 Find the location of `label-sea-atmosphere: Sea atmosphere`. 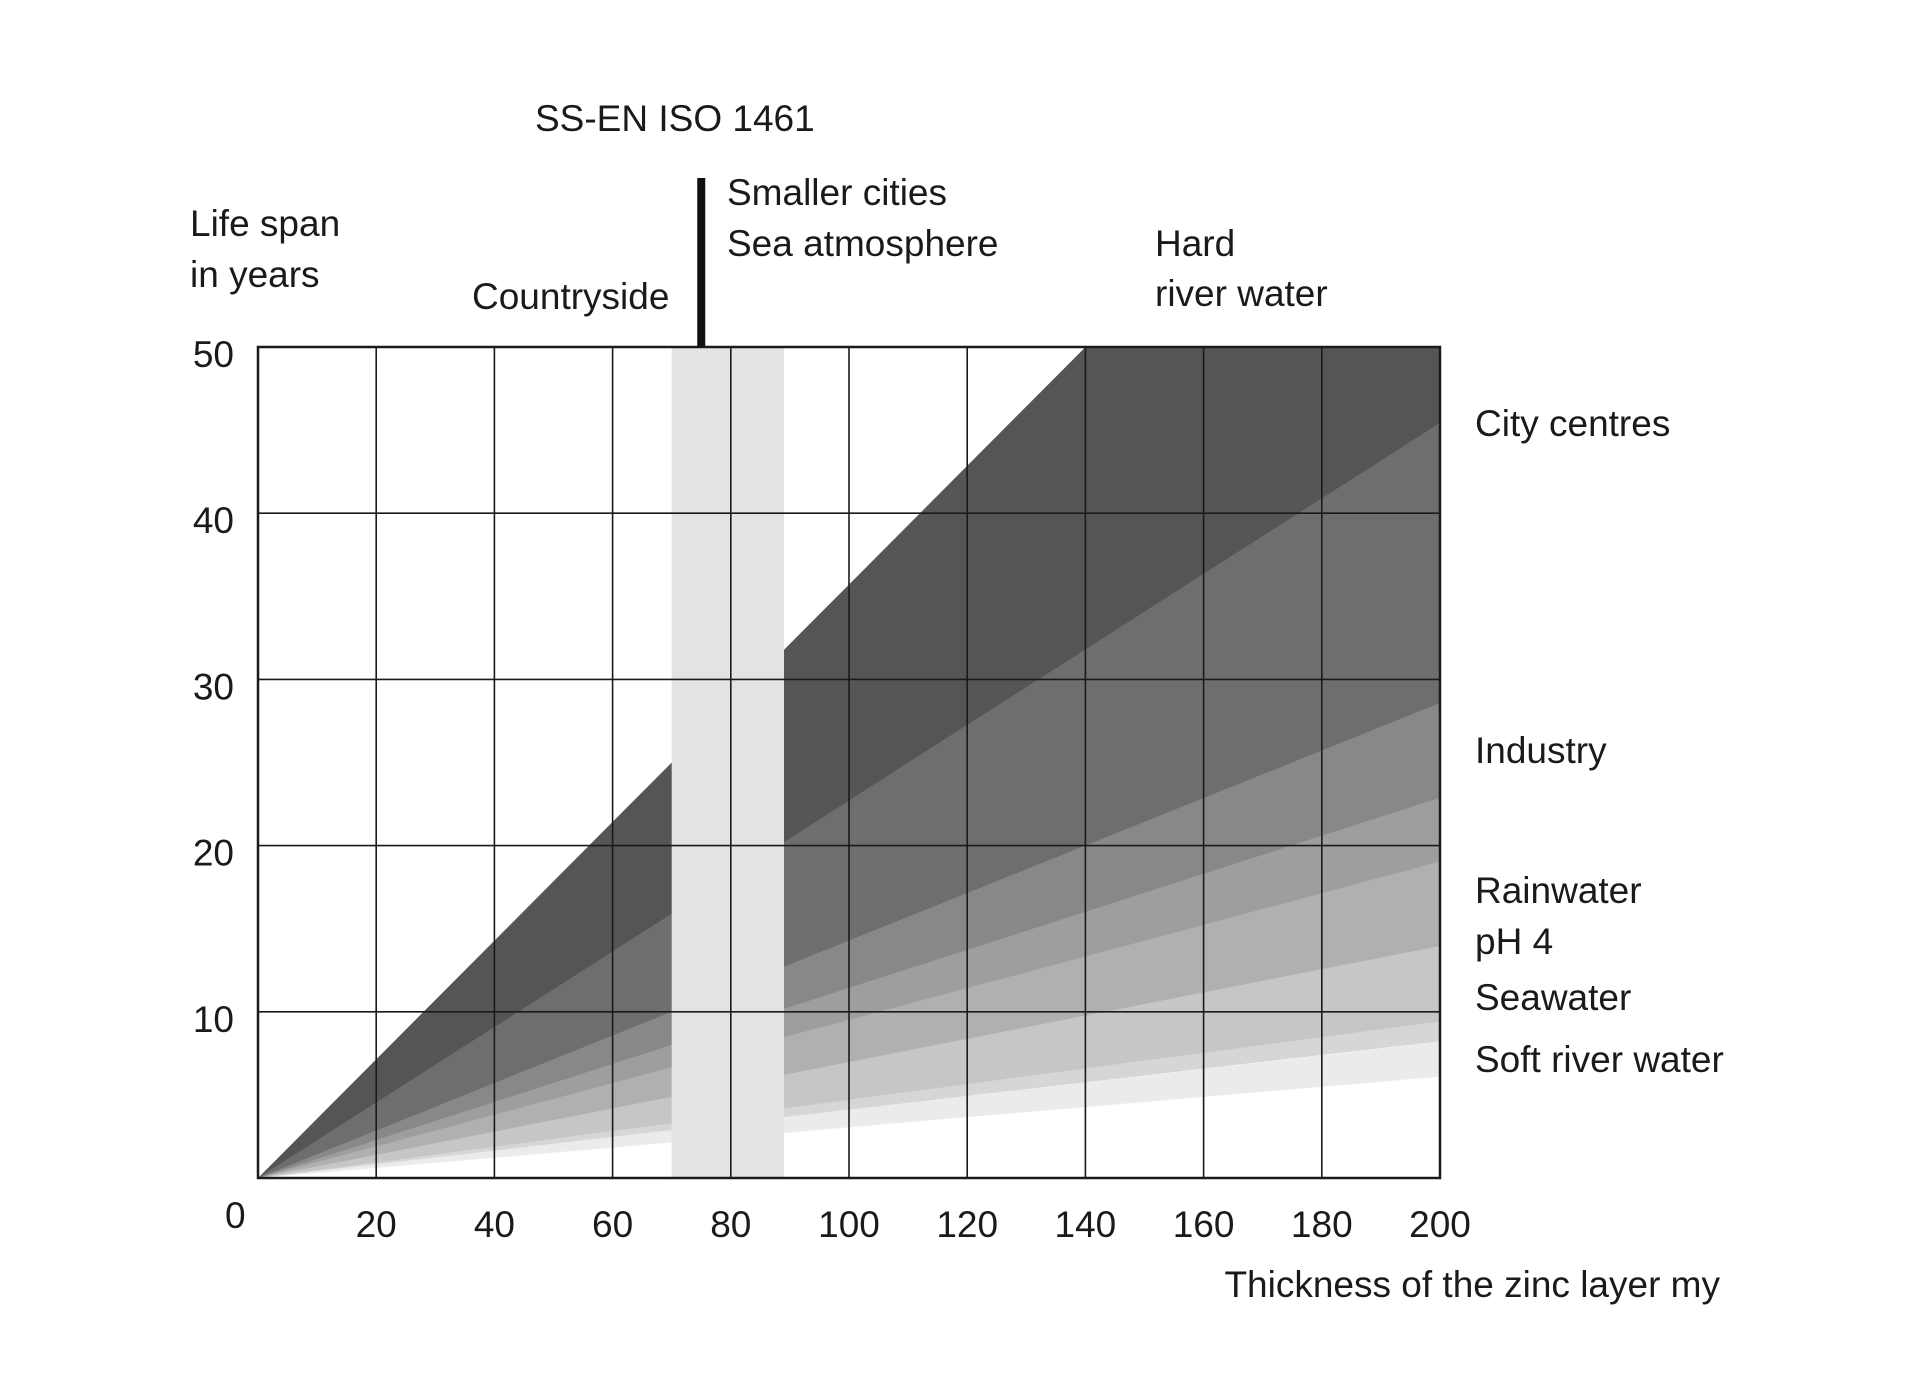

label-sea-atmosphere: Sea atmosphere is located at coordinates (863, 243).